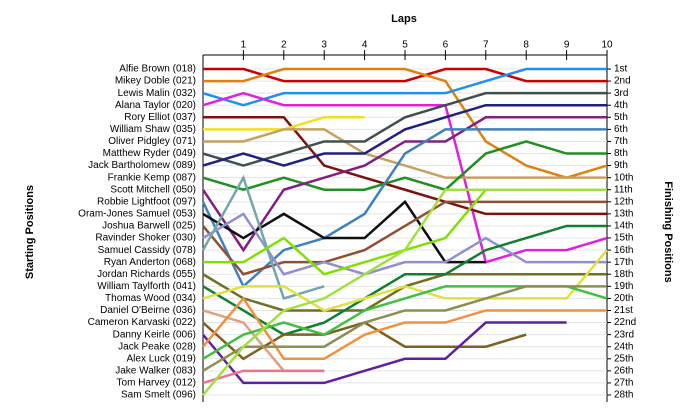  Describe the element at coordinates (446, 45) in the screenshot. I see `x-tick-label: 6` at that location.